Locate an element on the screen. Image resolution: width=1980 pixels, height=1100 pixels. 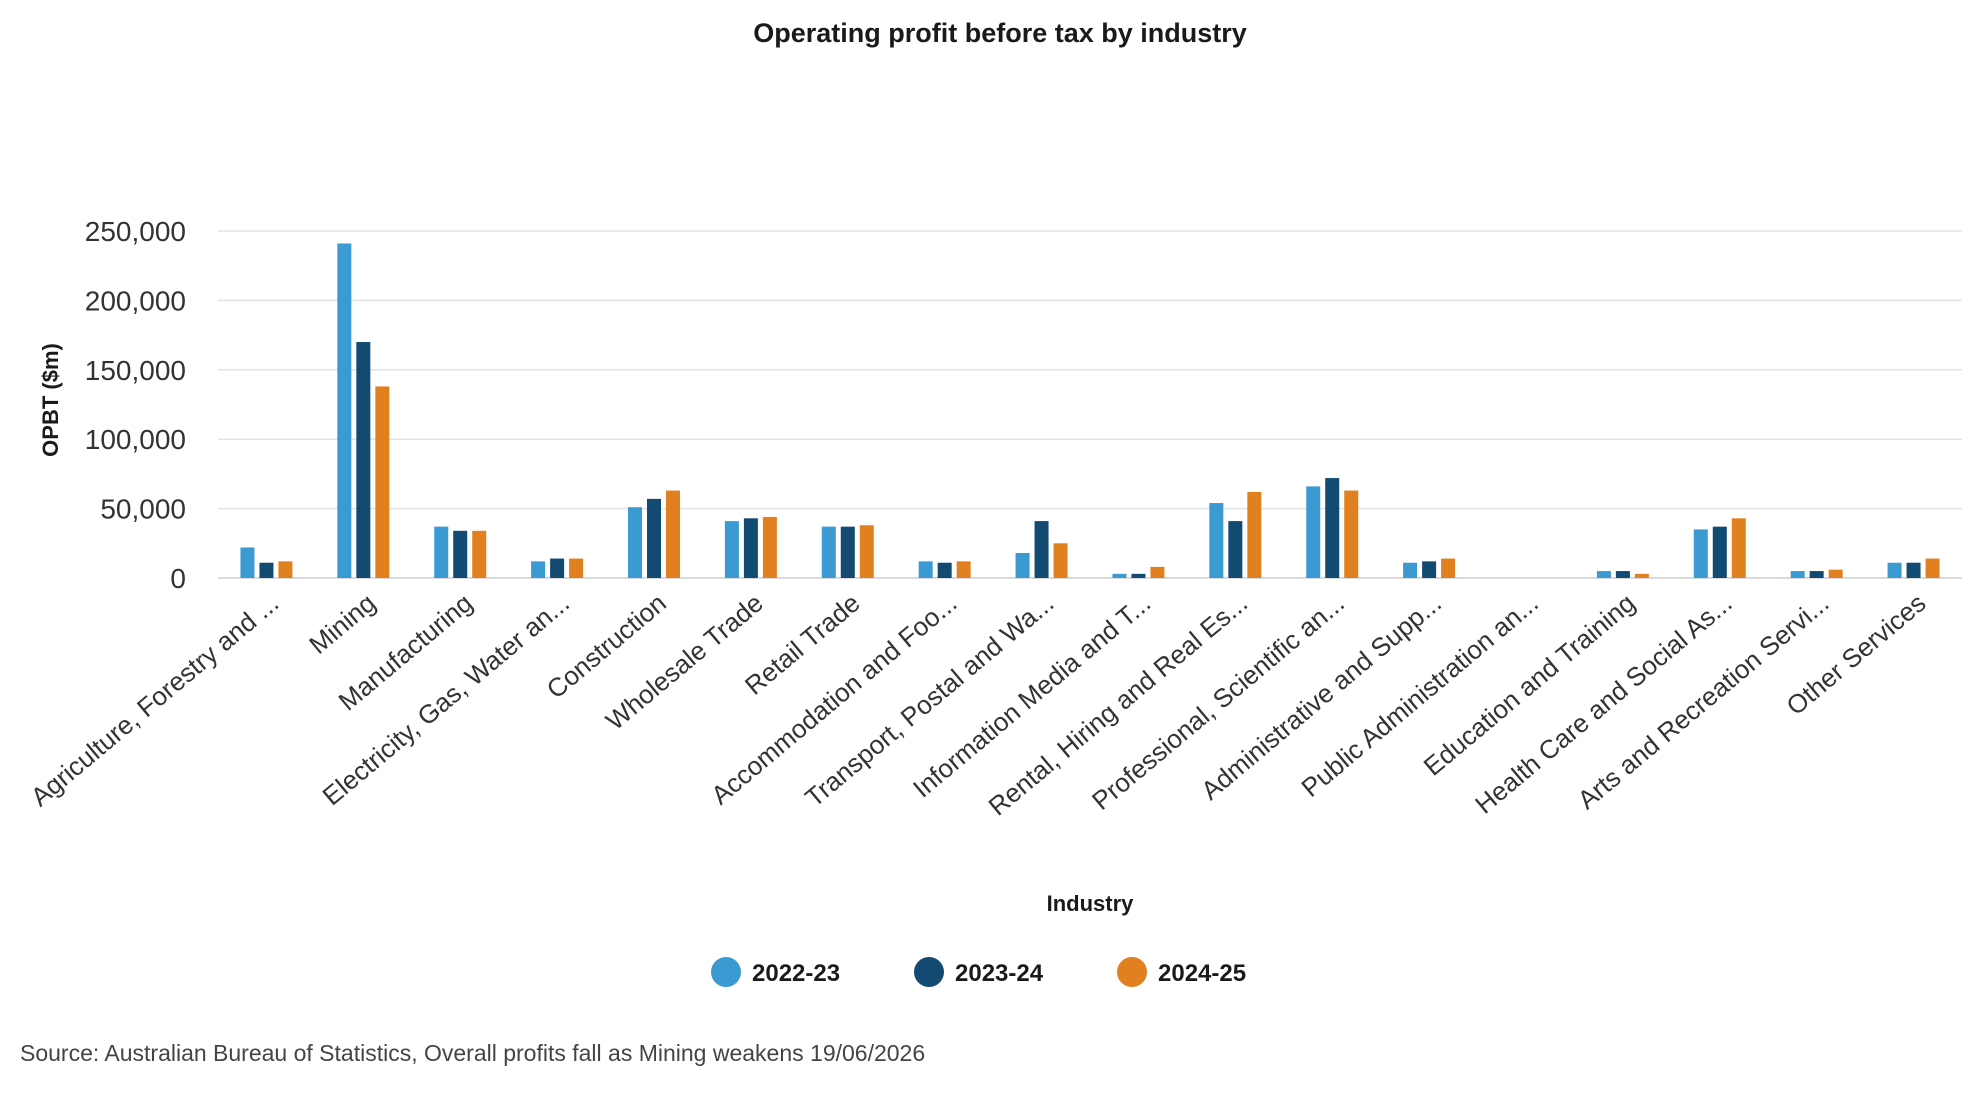
y-tick-label: 250,000 is located at coordinates (135, 231).